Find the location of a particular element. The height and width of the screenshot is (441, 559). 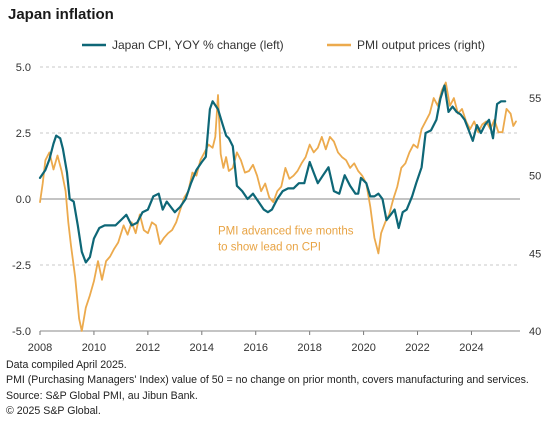

legend-label-cpi: Japan CPI, YOY % change (left) is located at coordinates (198, 45).